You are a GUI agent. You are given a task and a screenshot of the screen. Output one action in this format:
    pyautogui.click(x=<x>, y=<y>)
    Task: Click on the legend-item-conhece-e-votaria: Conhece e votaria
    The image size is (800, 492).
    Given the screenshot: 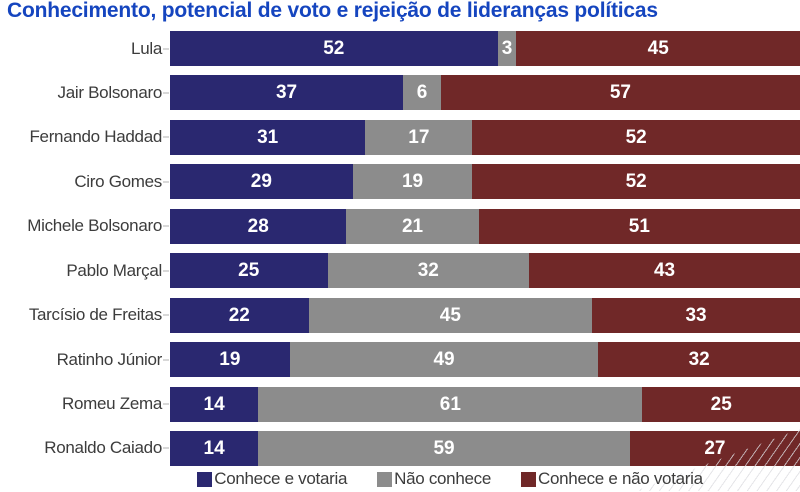 What is the action you would take?
    pyautogui.click(x=272, y=479)
    